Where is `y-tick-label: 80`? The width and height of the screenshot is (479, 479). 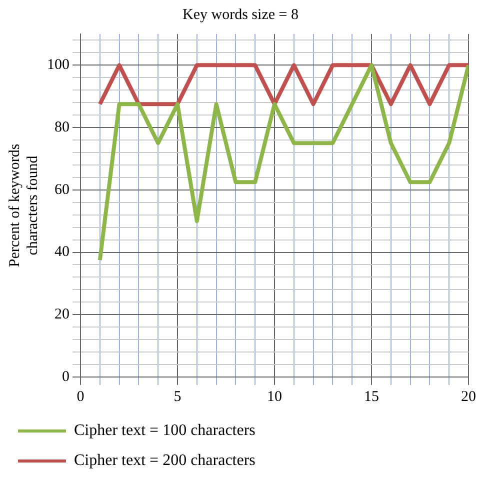 y-tick-label: 80 is located at coordinates (62, 127).